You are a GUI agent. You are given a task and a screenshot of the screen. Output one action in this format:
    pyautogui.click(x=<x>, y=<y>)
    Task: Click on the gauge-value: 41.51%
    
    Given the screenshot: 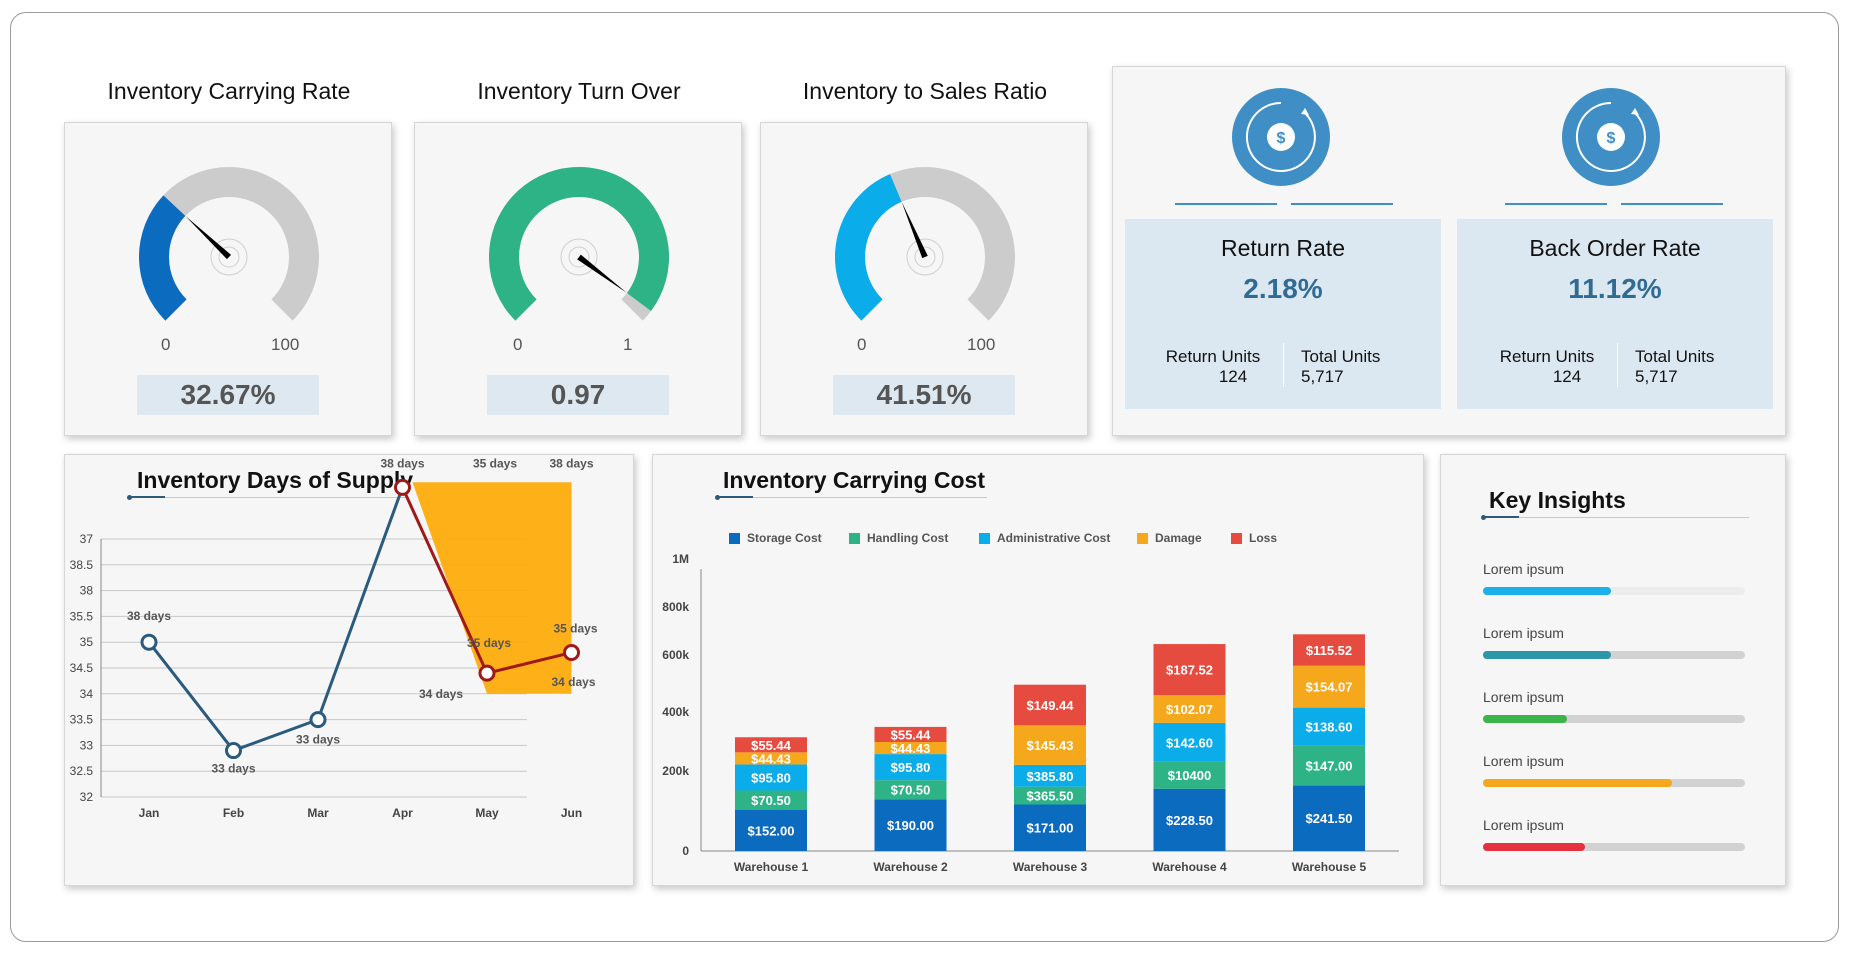 What is the action you would take?
    pyautogui.click(x=924, y=395)
    